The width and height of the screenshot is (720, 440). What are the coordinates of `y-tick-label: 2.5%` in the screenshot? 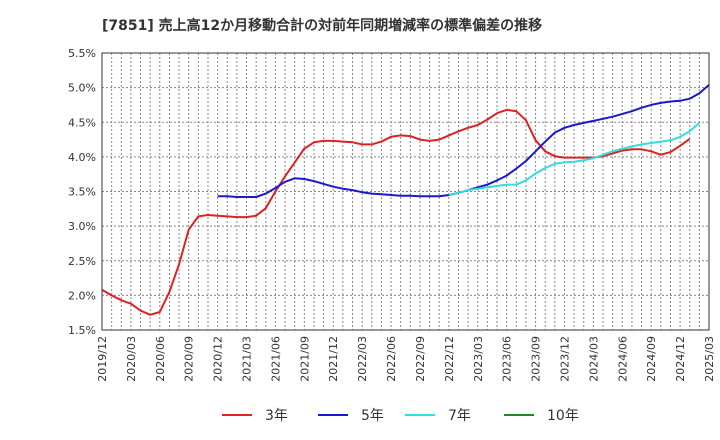 It's located at (82, 261).